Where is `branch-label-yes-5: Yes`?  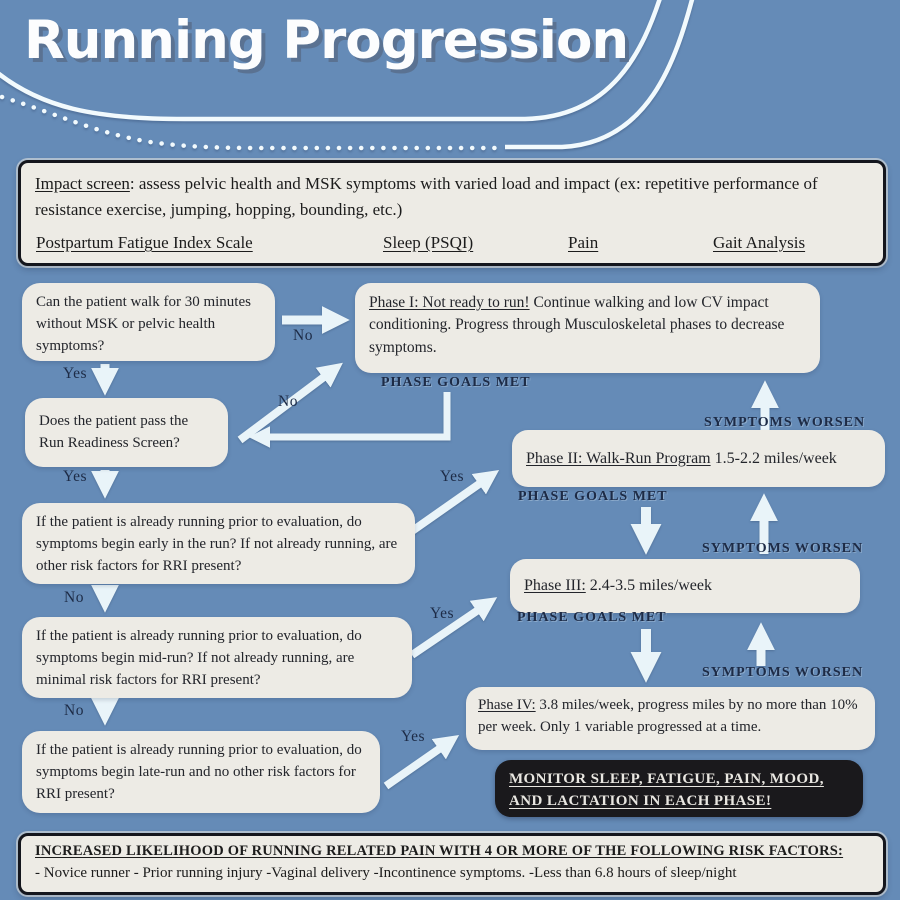
branch-label-yes-5: Yes is located at coordinates (413, 736).